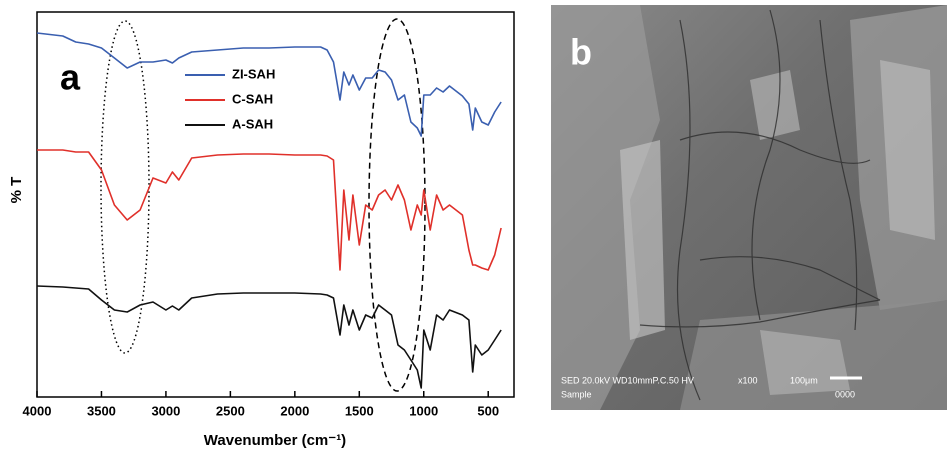 This screenshot has height=456, width=947. I want to click on x-tick-label: 1500, so click(359, 410).